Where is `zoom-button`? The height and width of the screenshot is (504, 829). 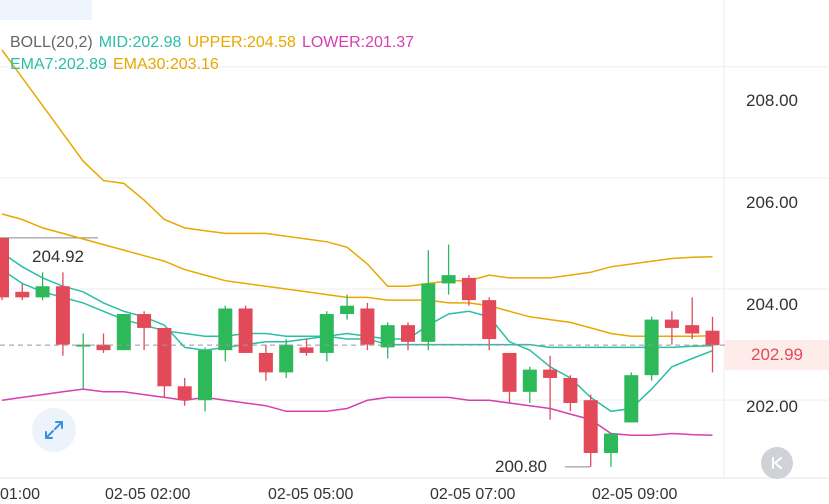 zoom-button is located at coordinates (54, 430).